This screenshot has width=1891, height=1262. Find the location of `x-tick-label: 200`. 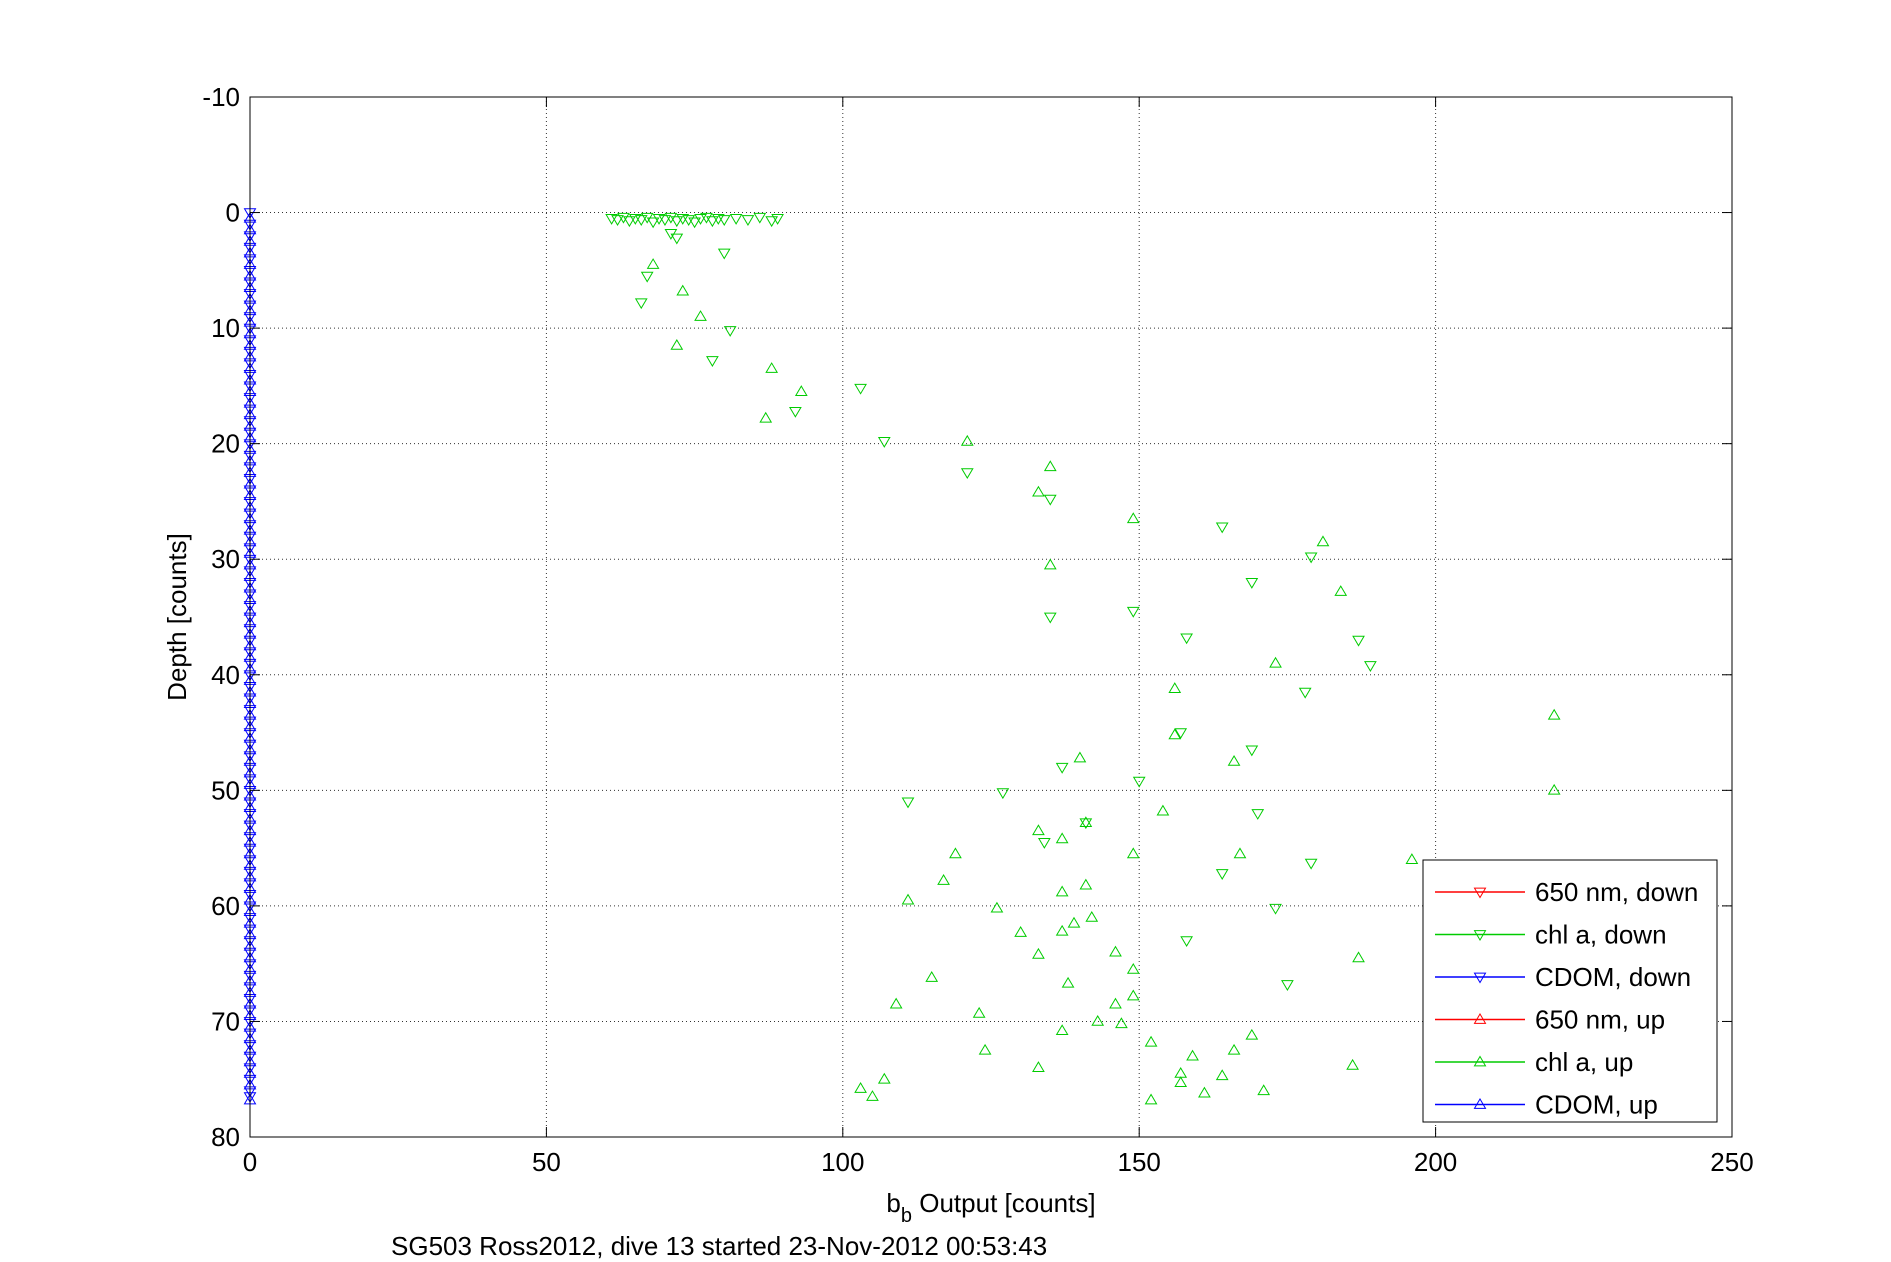

x-tick-label: 200 is located at coordinates (1435, 1162).